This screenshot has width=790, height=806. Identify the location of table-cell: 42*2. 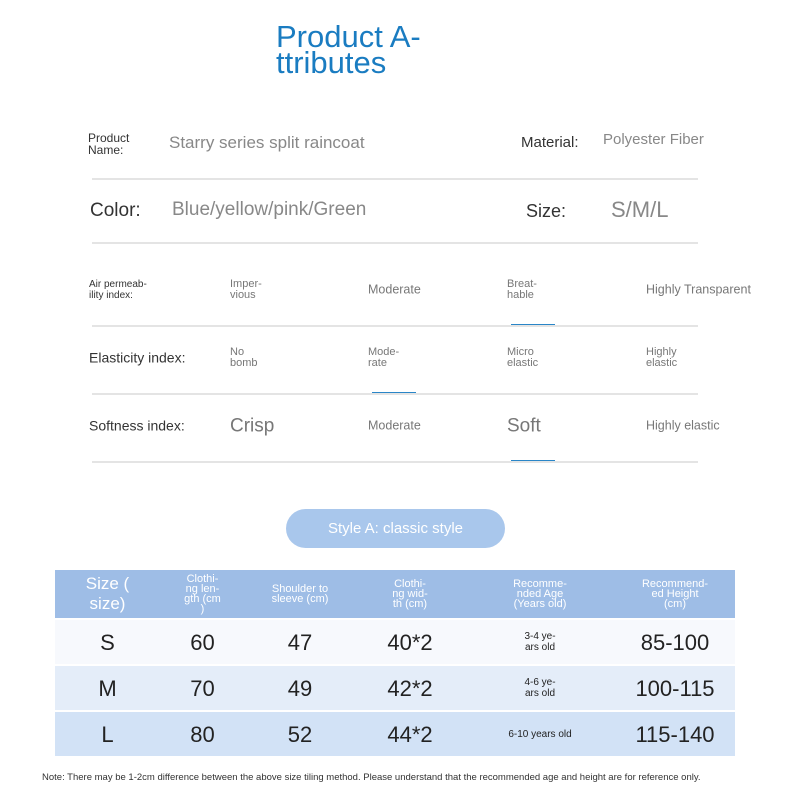
(410, 688).